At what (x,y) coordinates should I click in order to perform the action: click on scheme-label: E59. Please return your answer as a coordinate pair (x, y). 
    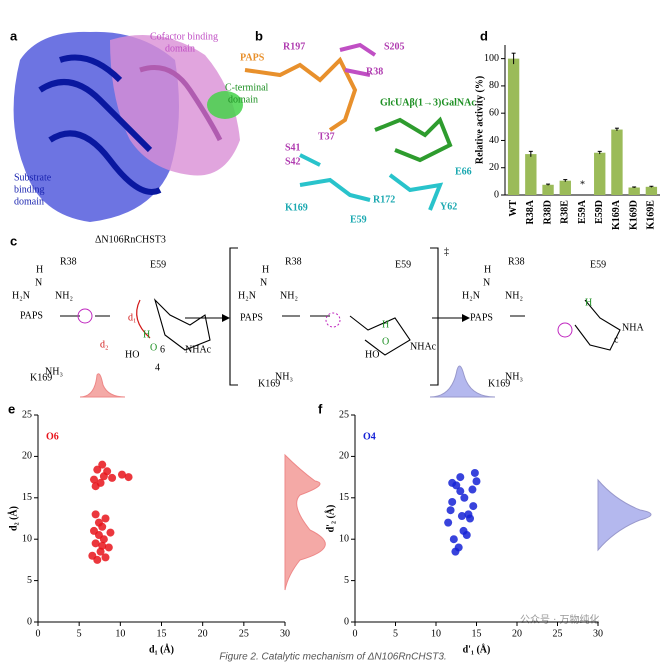
    Looking at the image, I should click on (598, 264).